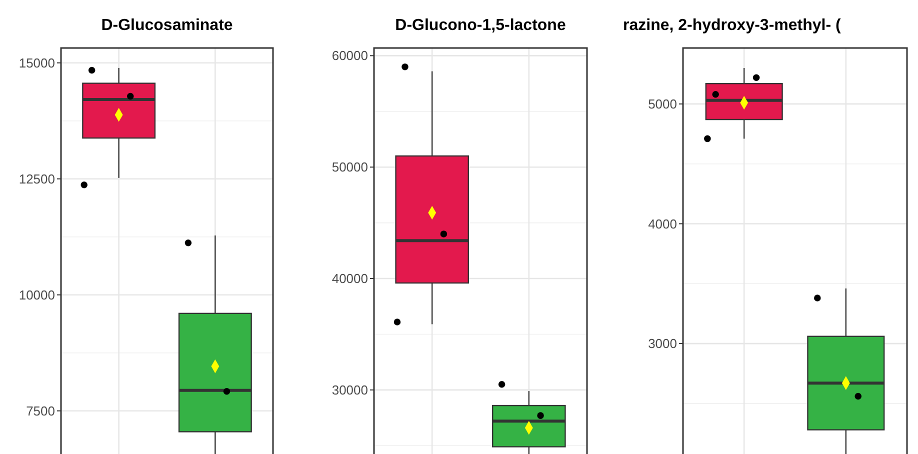 The height and width of the screenshot is (454, 918). I want to click on y-tick-label: 30000, so click(350, 390).